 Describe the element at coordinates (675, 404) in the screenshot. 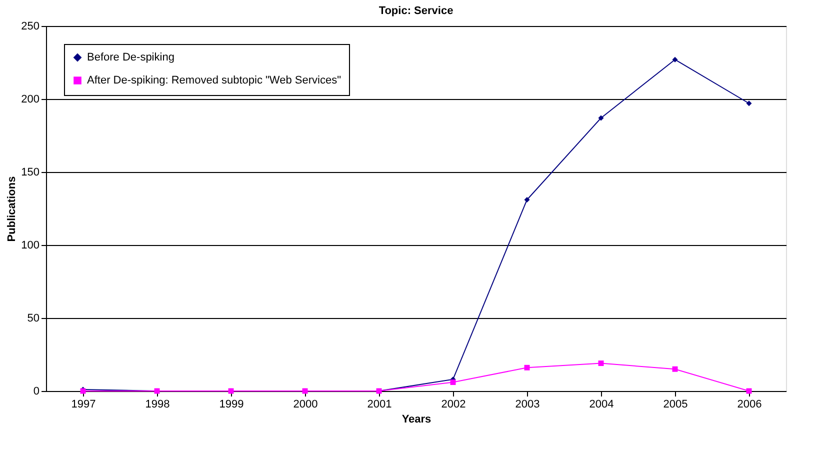

I see `x-tick-label: 2005` at that location.